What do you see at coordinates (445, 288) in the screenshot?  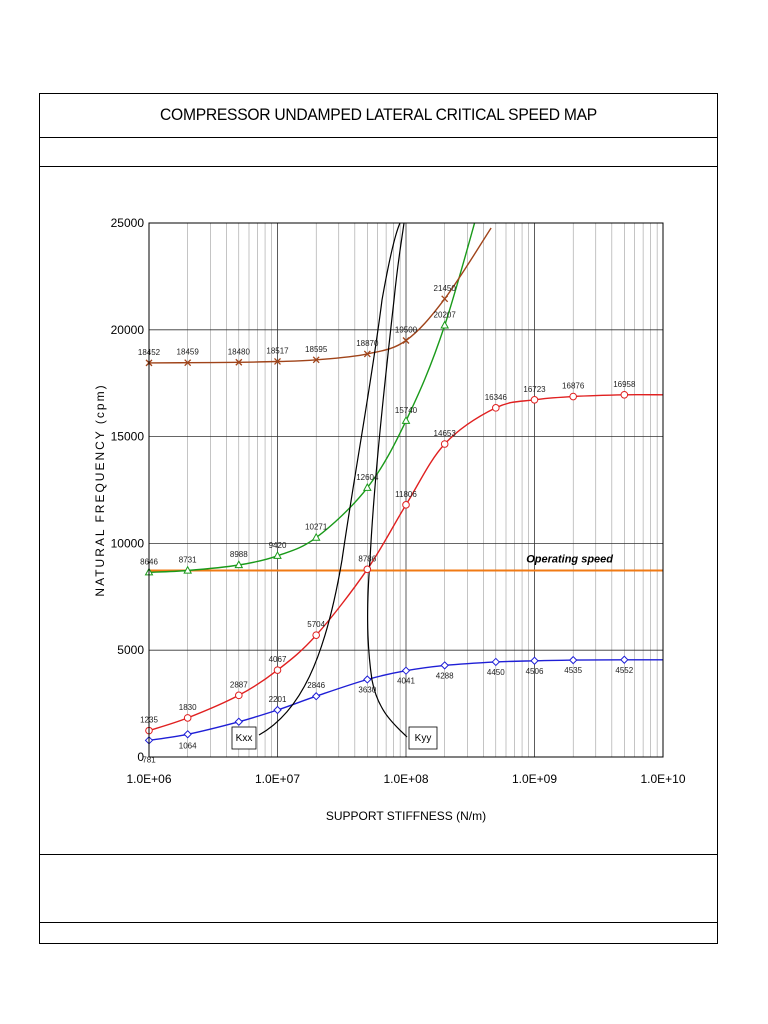 I see `data-label: 21450` at bounding box center [445, 288].